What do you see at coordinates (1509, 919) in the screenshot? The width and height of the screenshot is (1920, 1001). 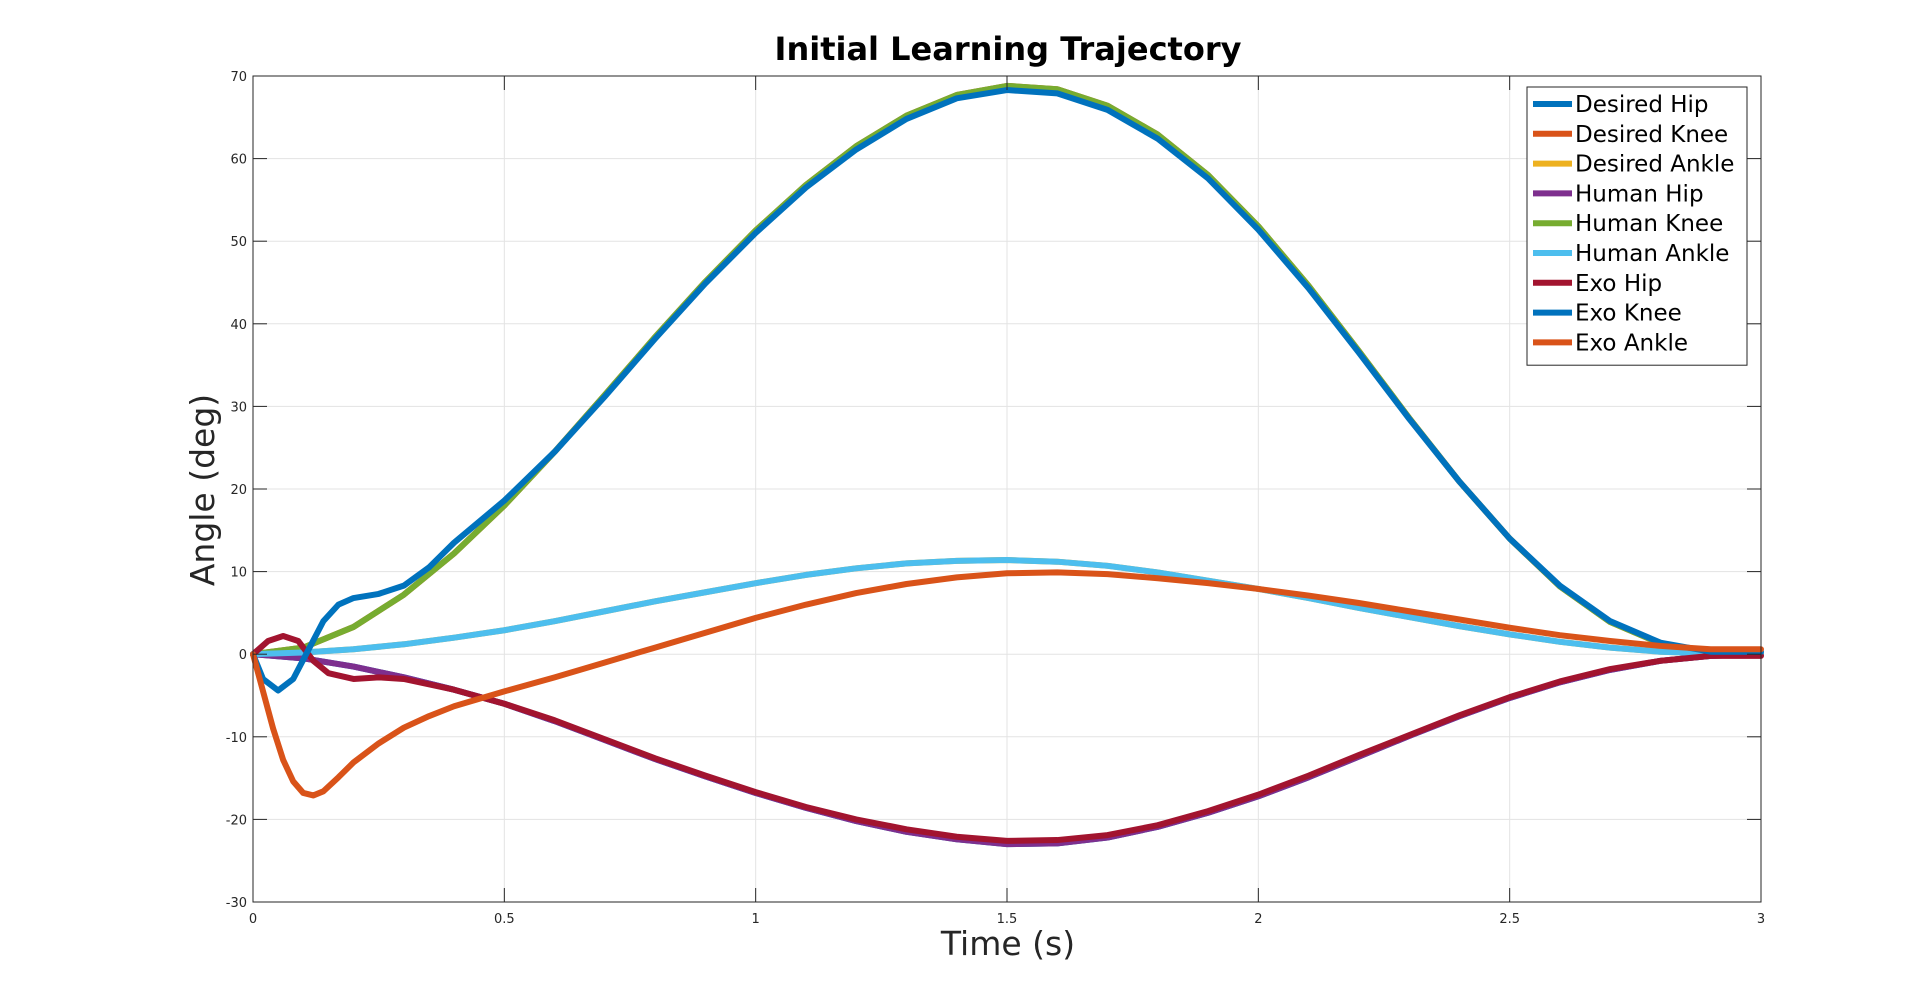 I see `x-tick-label: 2.5` at bounding box center [1509, 919].